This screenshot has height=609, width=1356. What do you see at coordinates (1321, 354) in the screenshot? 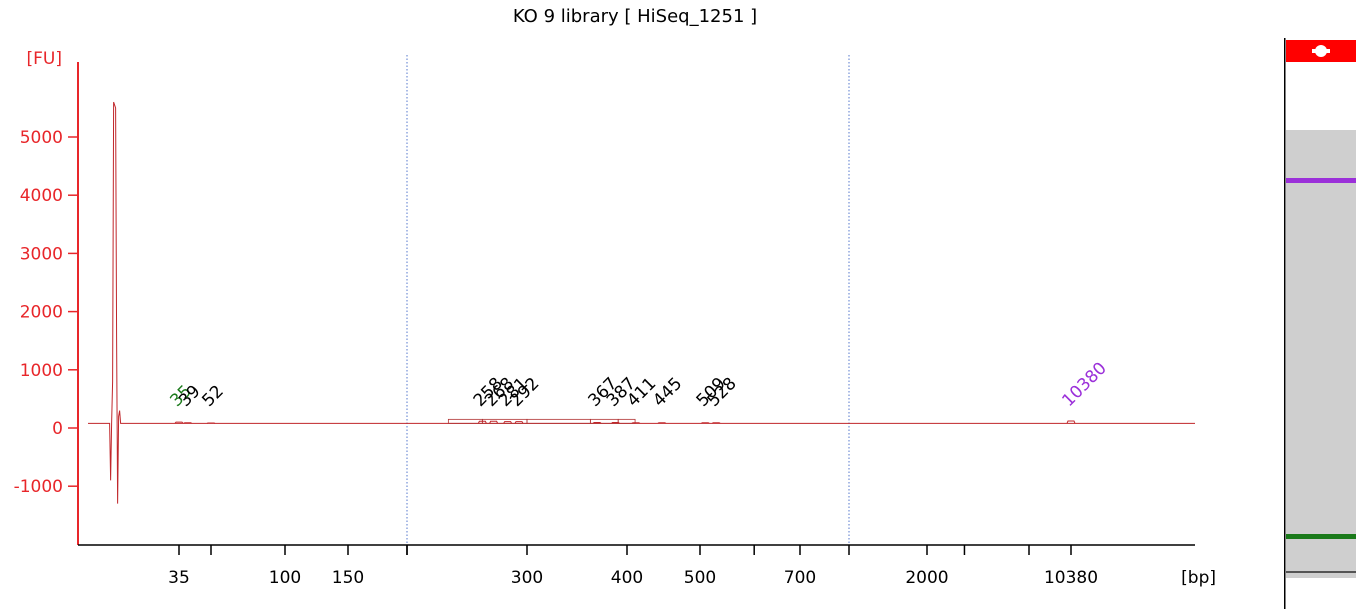
I see `gel-lane-body` at bounding box center [1321, 354].